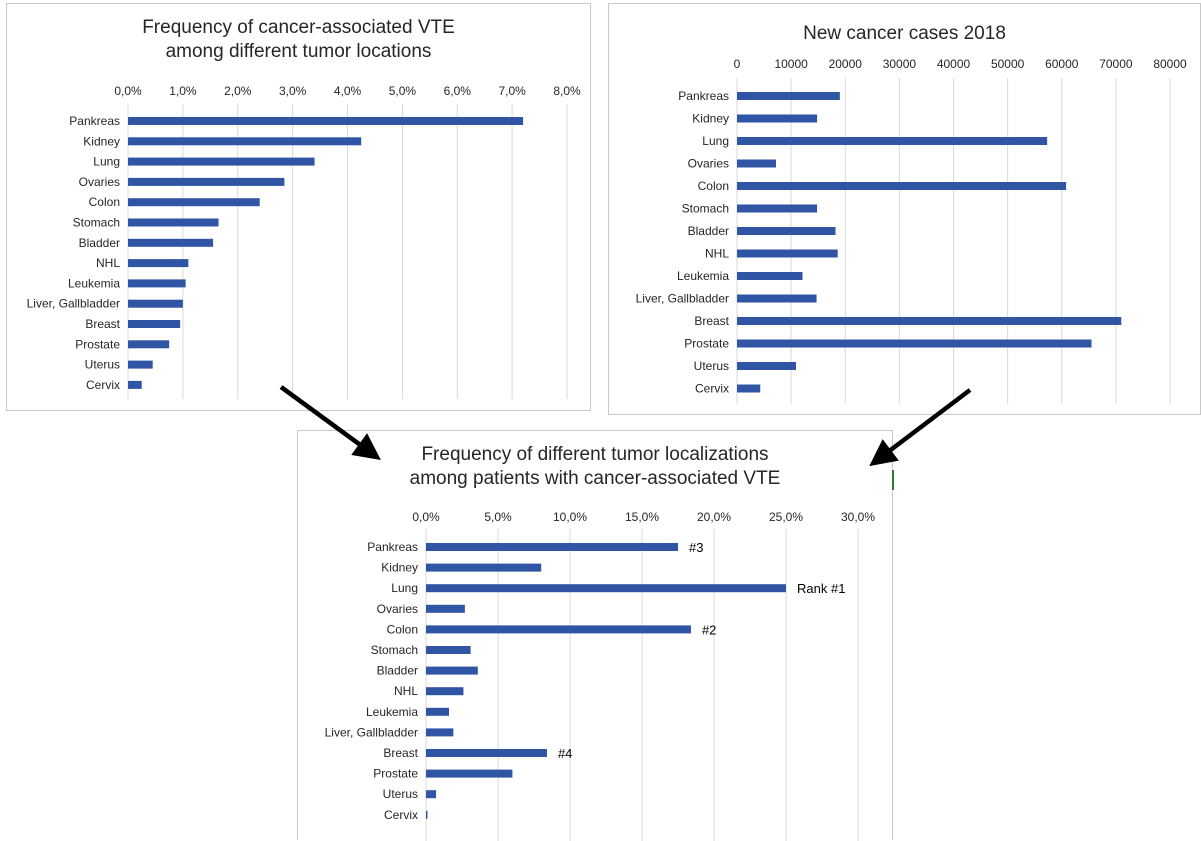 This screenshot has height=841, width=1201. What do you see at coordinates (298, 51) in the screenshot?
I see `chart-title-line-2: among different tumor locations` at bounding box center [298, 51].